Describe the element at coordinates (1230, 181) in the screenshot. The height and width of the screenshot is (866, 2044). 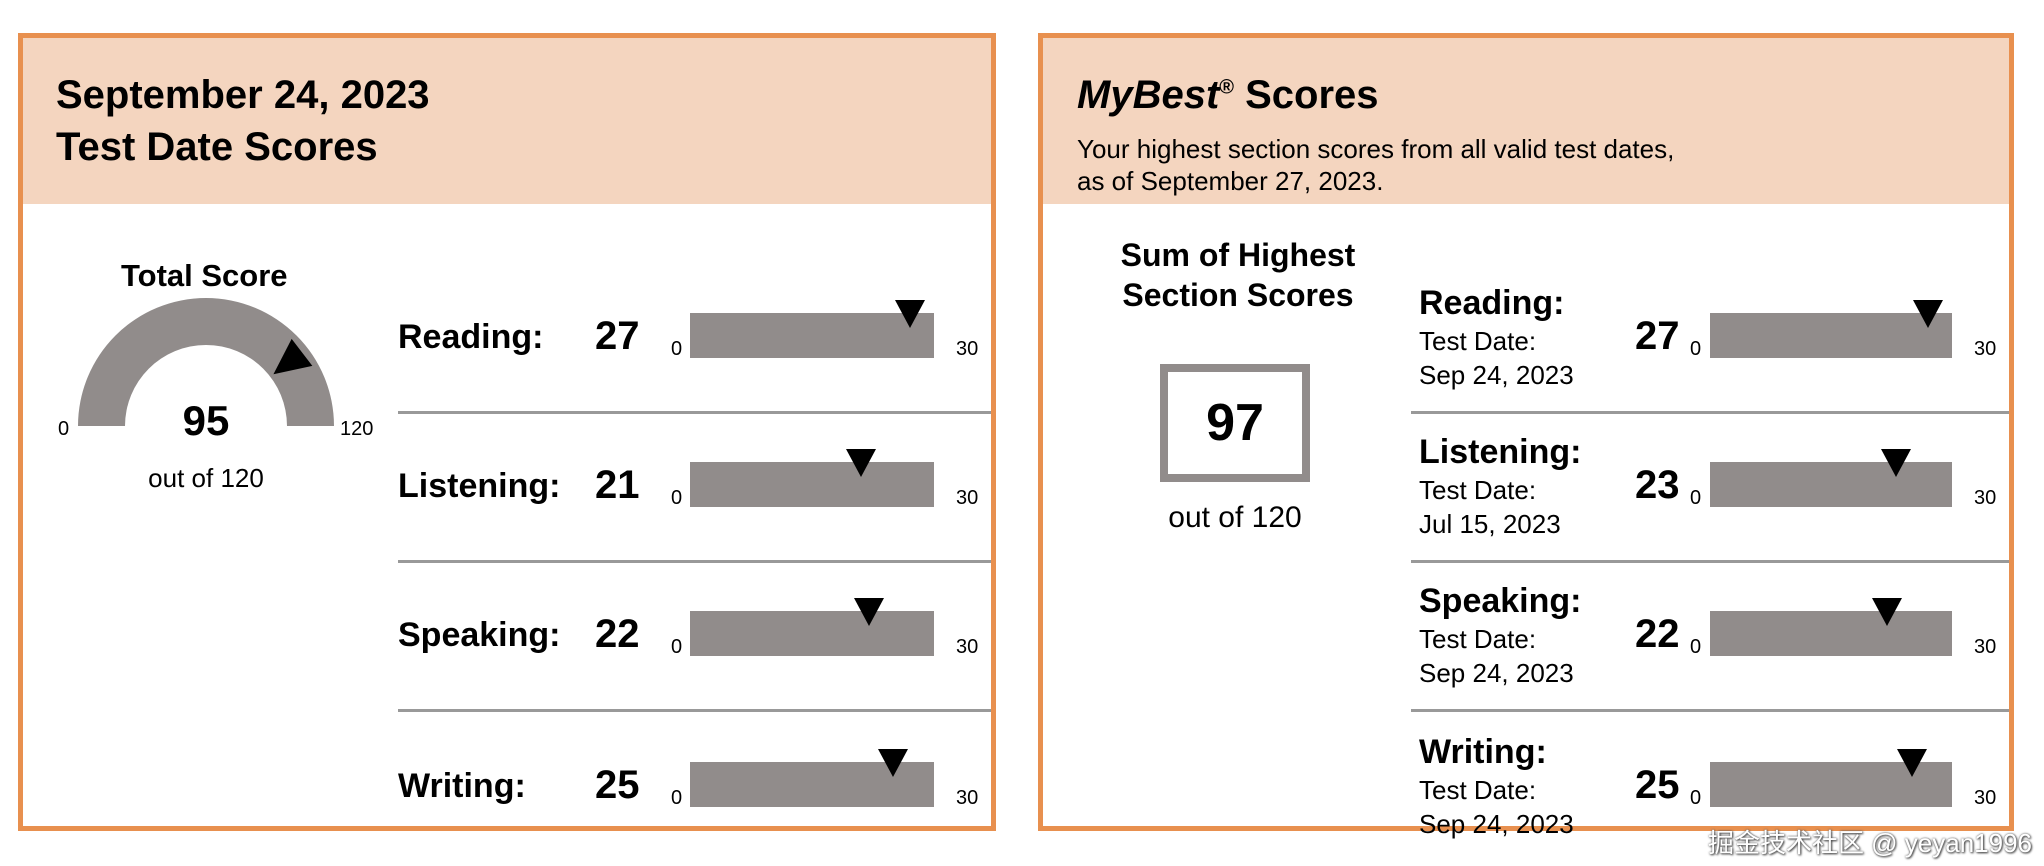
I see `mybest-subtitle-2: as of September 27, 2023.` at that location.